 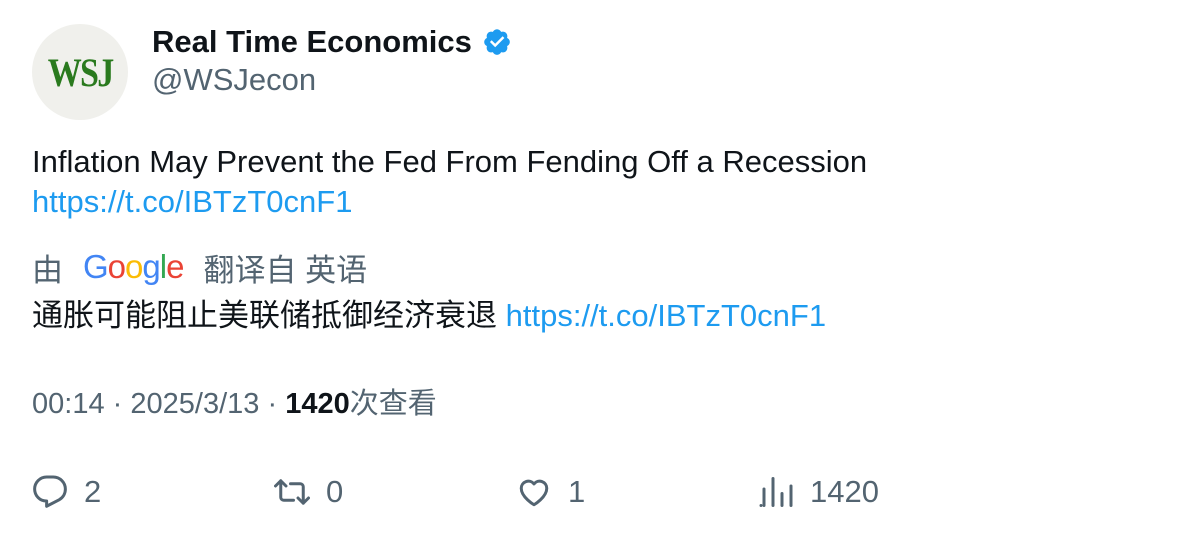 What do you see at coordinates (497, 42) in the screenshot?
I see `verified-badge-icon` at bounding box center [497, 42].